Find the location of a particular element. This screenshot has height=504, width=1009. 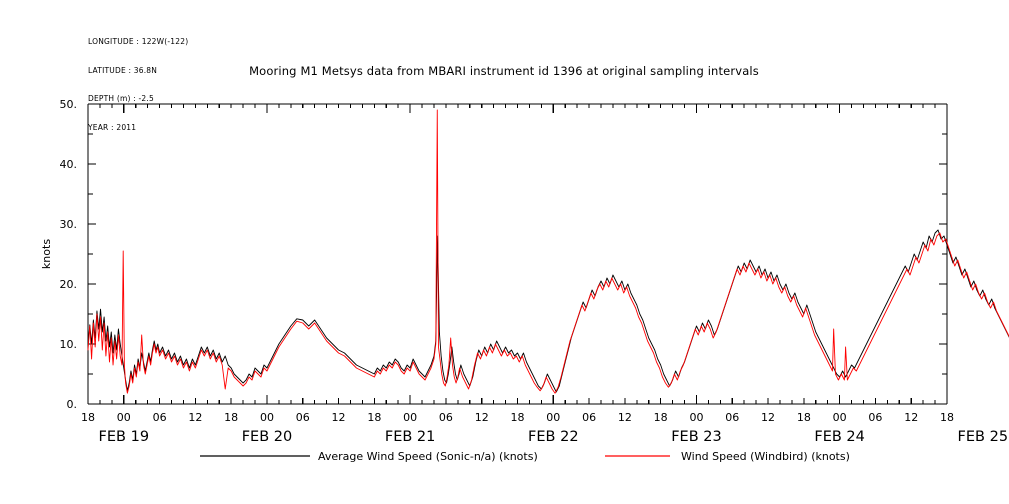

x-axis-day-label: FEB 22 is located at coordinates (553, 437).